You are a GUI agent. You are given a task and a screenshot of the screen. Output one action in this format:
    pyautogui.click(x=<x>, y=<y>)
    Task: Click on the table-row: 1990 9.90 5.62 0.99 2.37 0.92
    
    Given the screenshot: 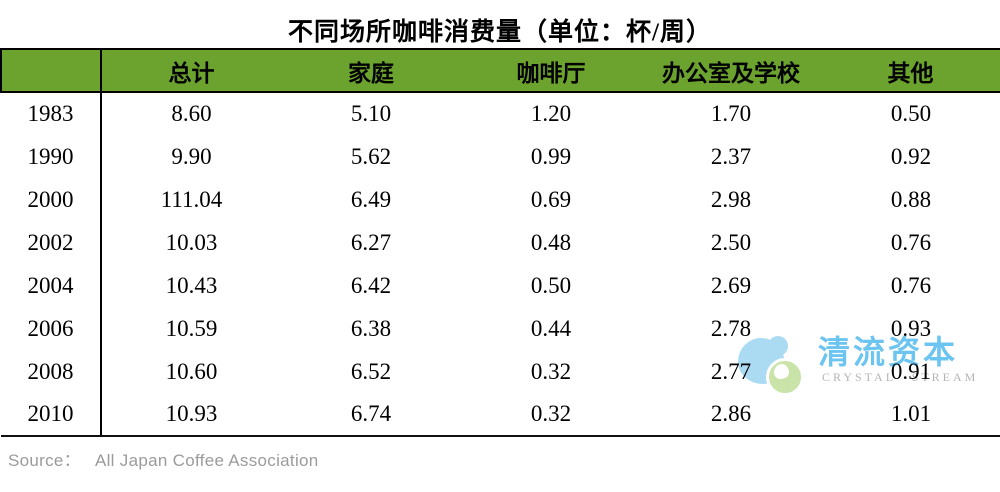 What is the action you would take?
    pyautogui.click(x=500, y=156)
    